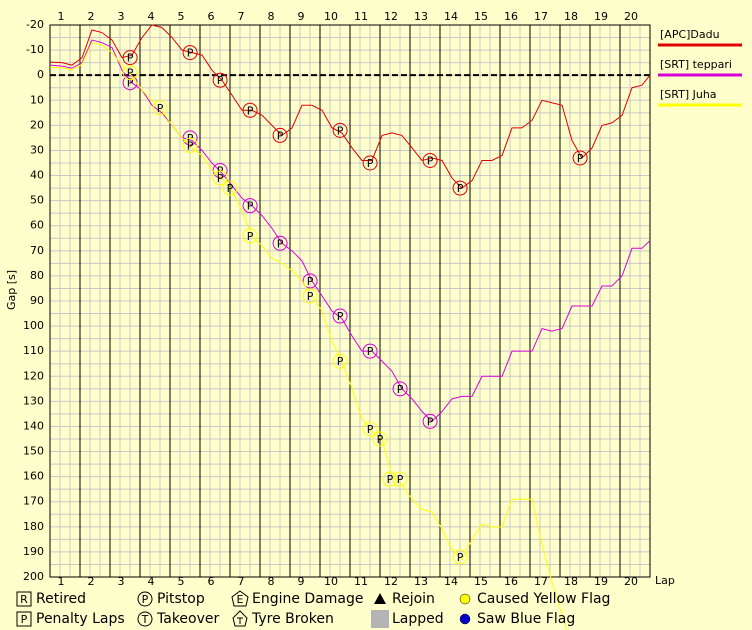 This screenshot has width=752, height=630. Describe the element at coordinates (421, 16) in the screenshot. I see `x-tick-label-top: 13` at that location.